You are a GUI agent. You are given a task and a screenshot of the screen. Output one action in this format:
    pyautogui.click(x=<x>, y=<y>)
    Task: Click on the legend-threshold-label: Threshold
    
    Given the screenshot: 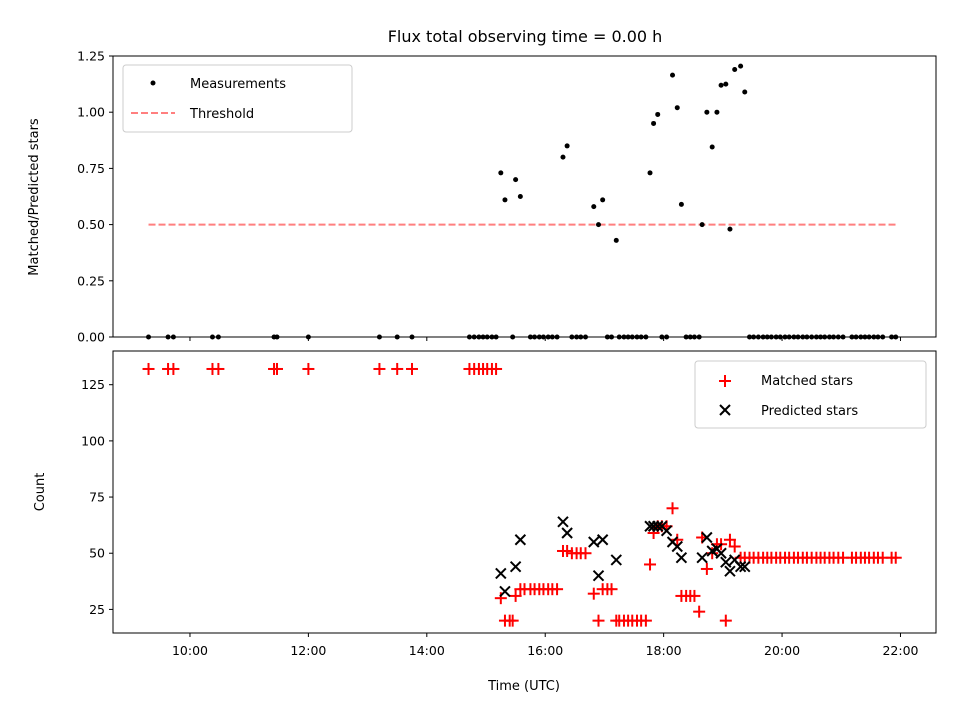 What is the action you would take?
    pyautogui.click(x=221, y=114)
    